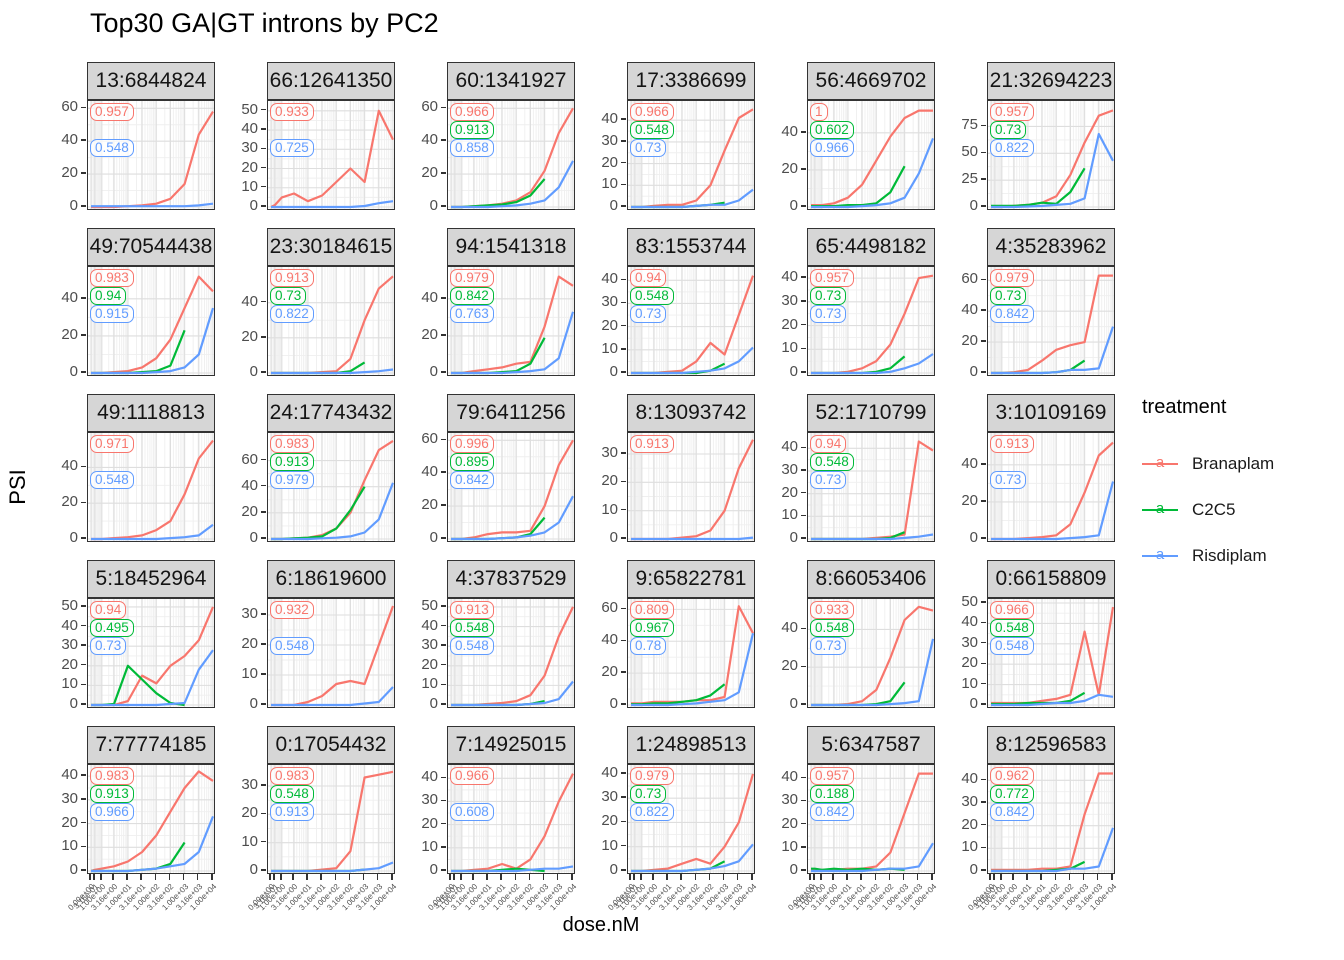 The width and height of the screenshot is (1344, 960). I want to click on facet-strip: 65:4498182, so click(871, 247).